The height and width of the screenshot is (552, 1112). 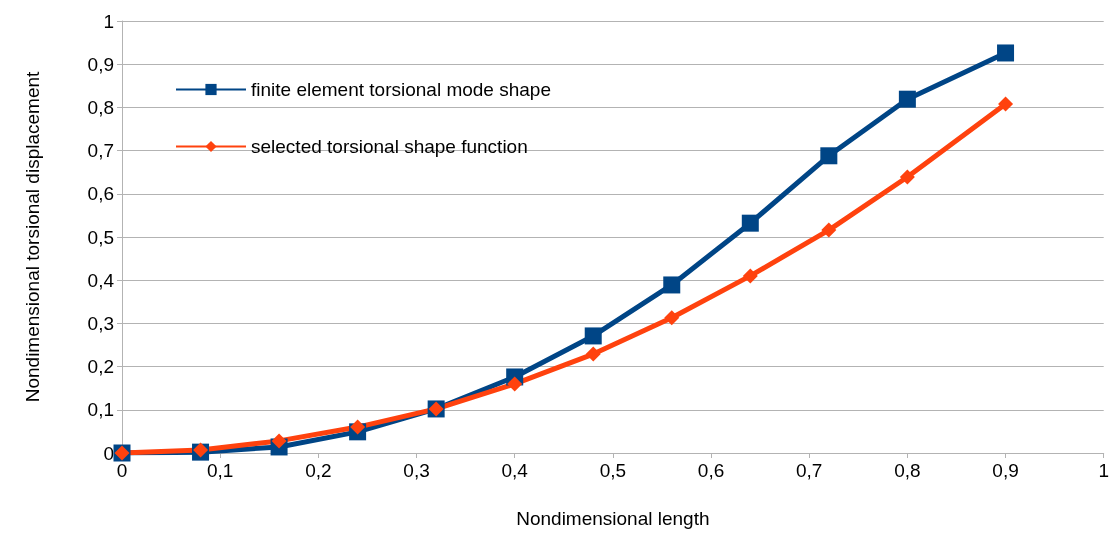 I want to click on x-axis-title: Nondimensional length, so click(x=613, y=518).